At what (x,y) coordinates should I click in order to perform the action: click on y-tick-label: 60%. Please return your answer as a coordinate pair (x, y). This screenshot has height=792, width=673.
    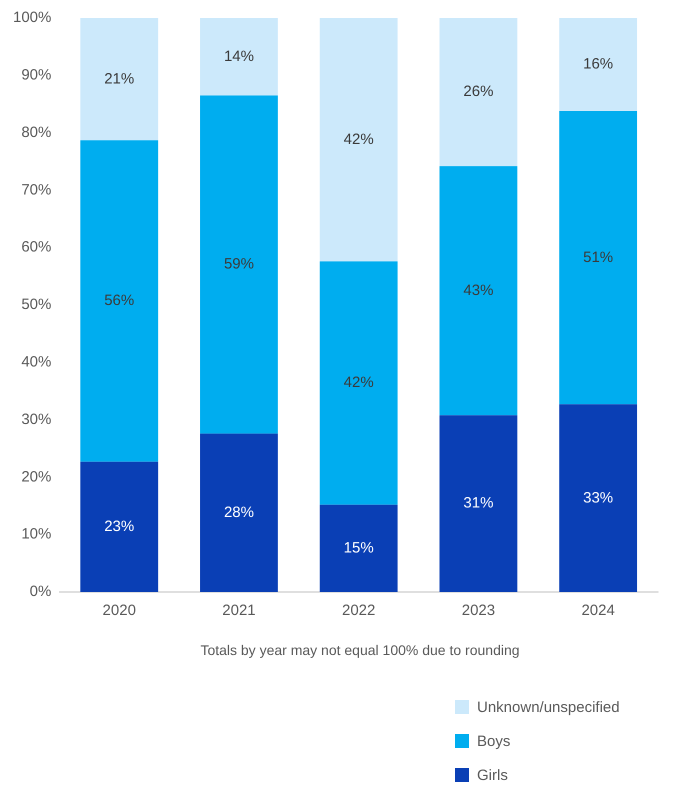
    Looking at the image, I should click on (36, 247).